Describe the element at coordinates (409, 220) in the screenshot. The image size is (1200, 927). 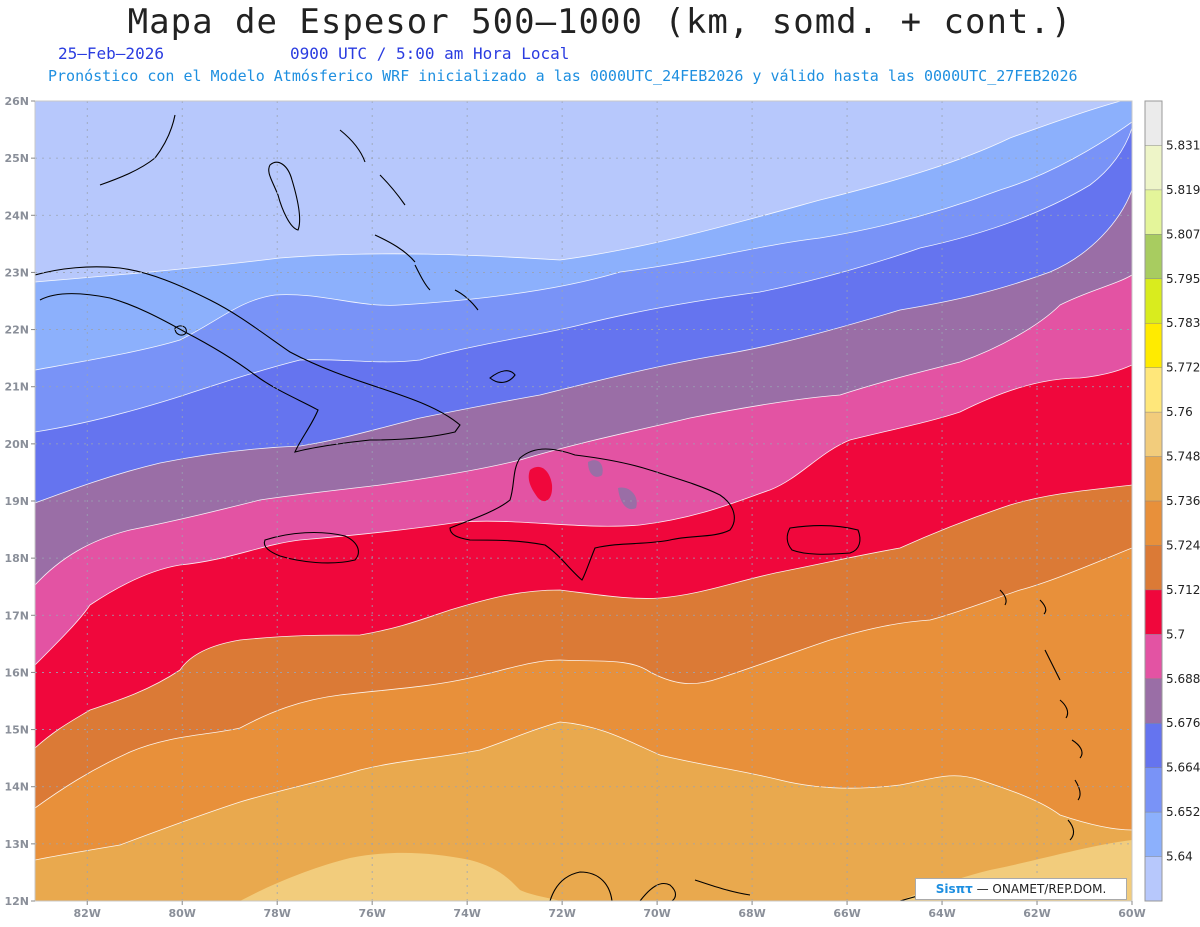
I see `bahamas-chain` at that location.